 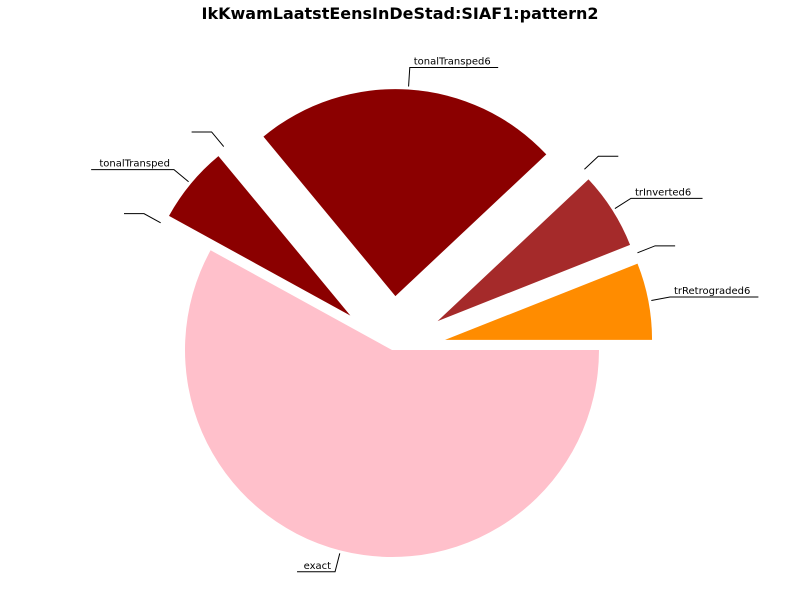 I want to click on slice-label-trretrograded6: trRetrograded6, so click(x=712, y=291).